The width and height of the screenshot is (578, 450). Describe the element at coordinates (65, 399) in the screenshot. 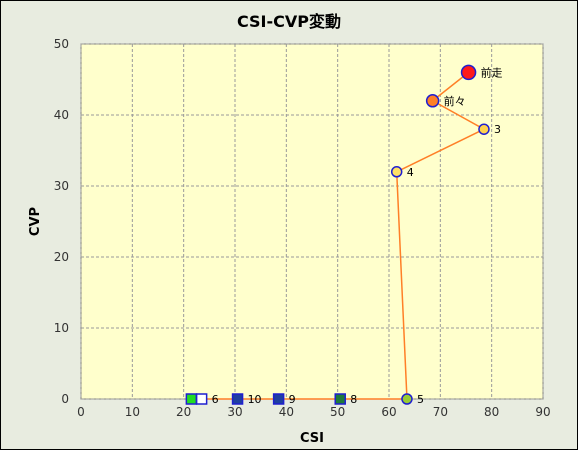

I see `y-tick-label: 0` at that location.